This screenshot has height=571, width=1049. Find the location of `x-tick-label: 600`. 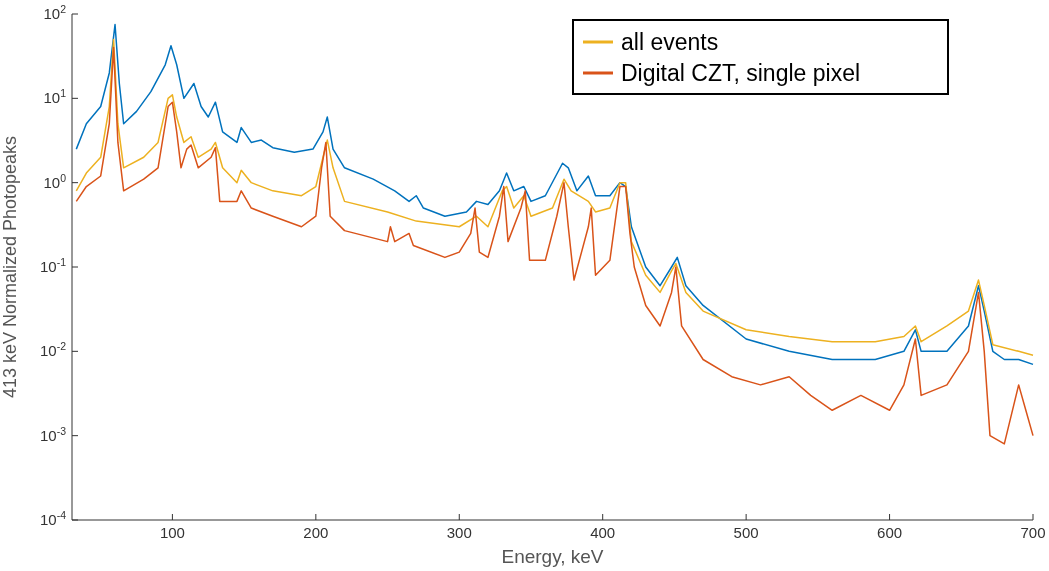

x-tick-label: 600 is located at coordinates (890, 532).